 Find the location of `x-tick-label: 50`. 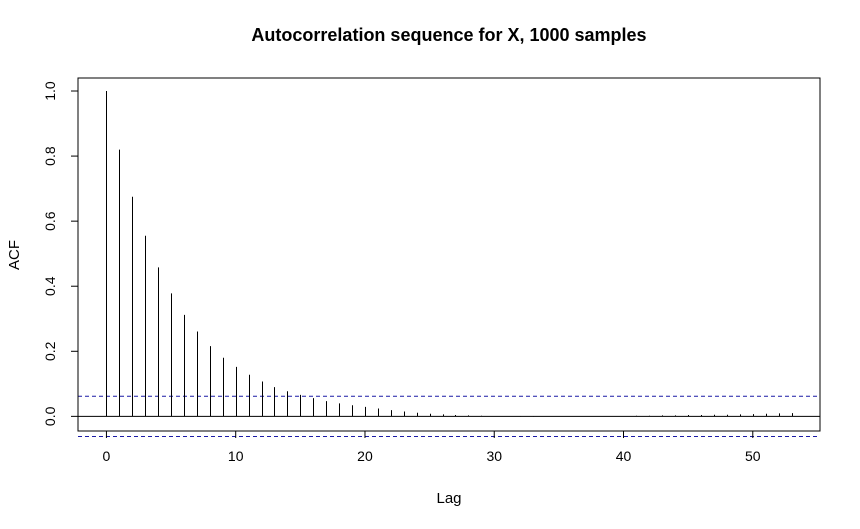

x-tick-label: 50 is located at coordinates (753, 456).